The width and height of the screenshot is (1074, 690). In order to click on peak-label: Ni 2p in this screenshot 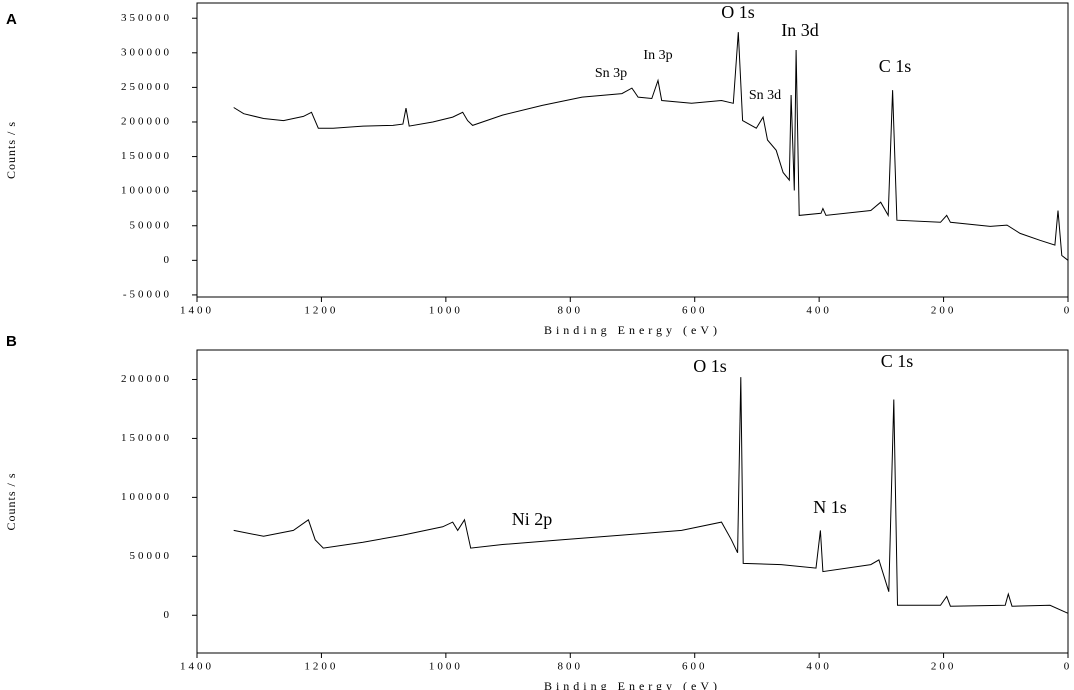, I will do `click(532, 519)`.